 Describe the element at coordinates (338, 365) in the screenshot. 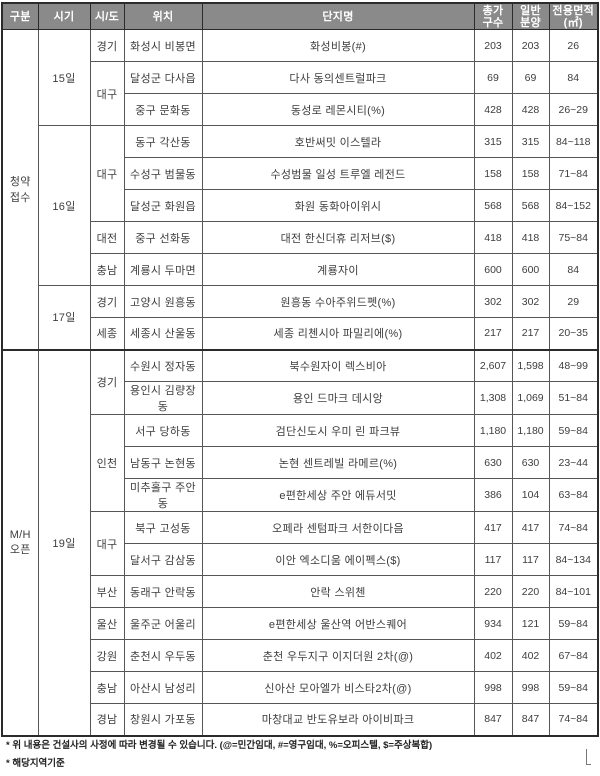

I see `cell-complex-name: 북수원자이 렉스비아` at that location.